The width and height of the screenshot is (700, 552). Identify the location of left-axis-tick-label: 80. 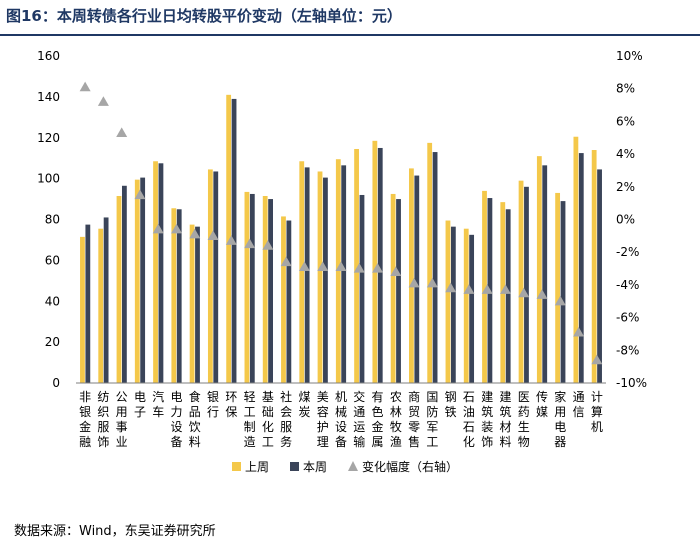
(52, 220).